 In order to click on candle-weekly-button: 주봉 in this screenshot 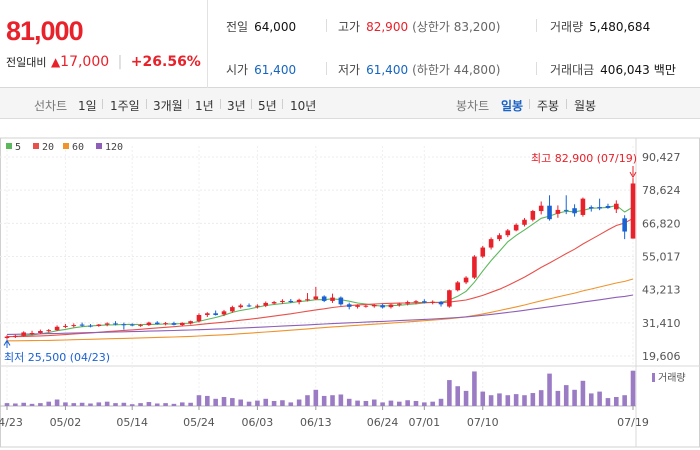, I will do `click(548, 106)`.